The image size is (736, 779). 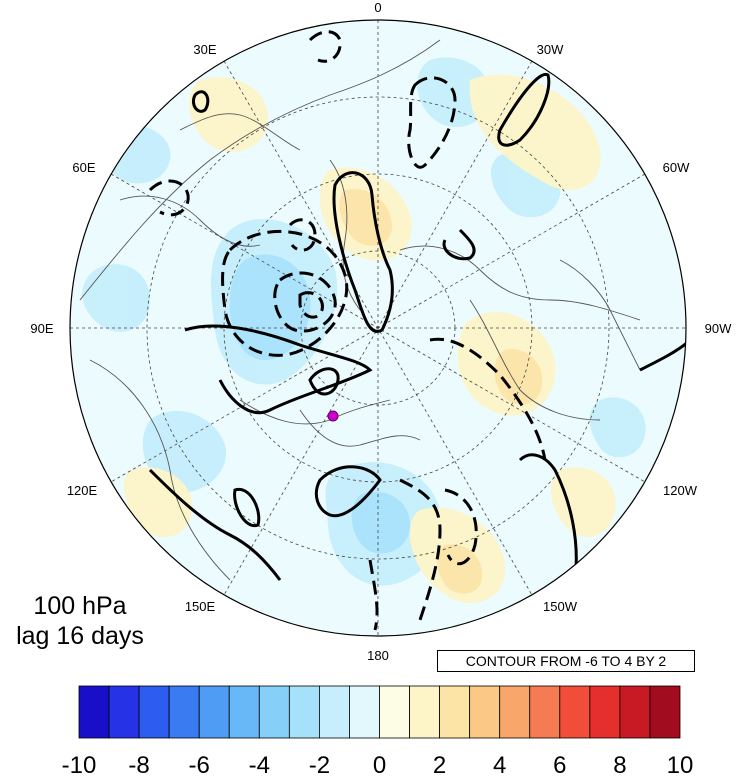 I want to click on lon-label-120e: 120E, so click(x=82, y=490).